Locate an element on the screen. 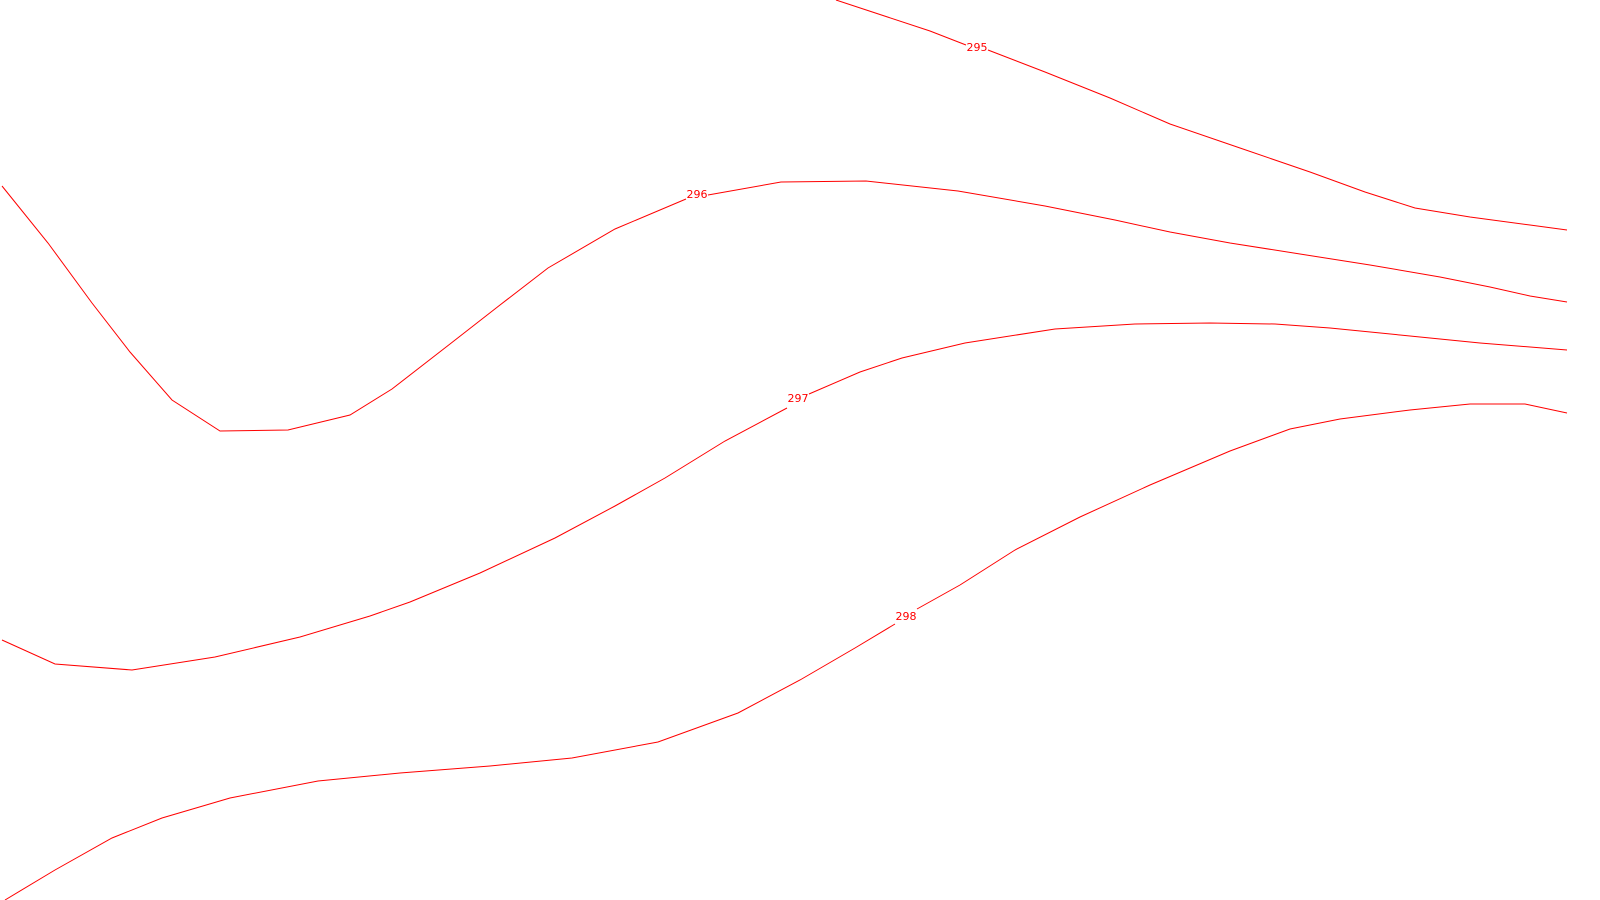 The image size is (1600, 900). contour-label-295: 295 is located at coordinates (977, 47).